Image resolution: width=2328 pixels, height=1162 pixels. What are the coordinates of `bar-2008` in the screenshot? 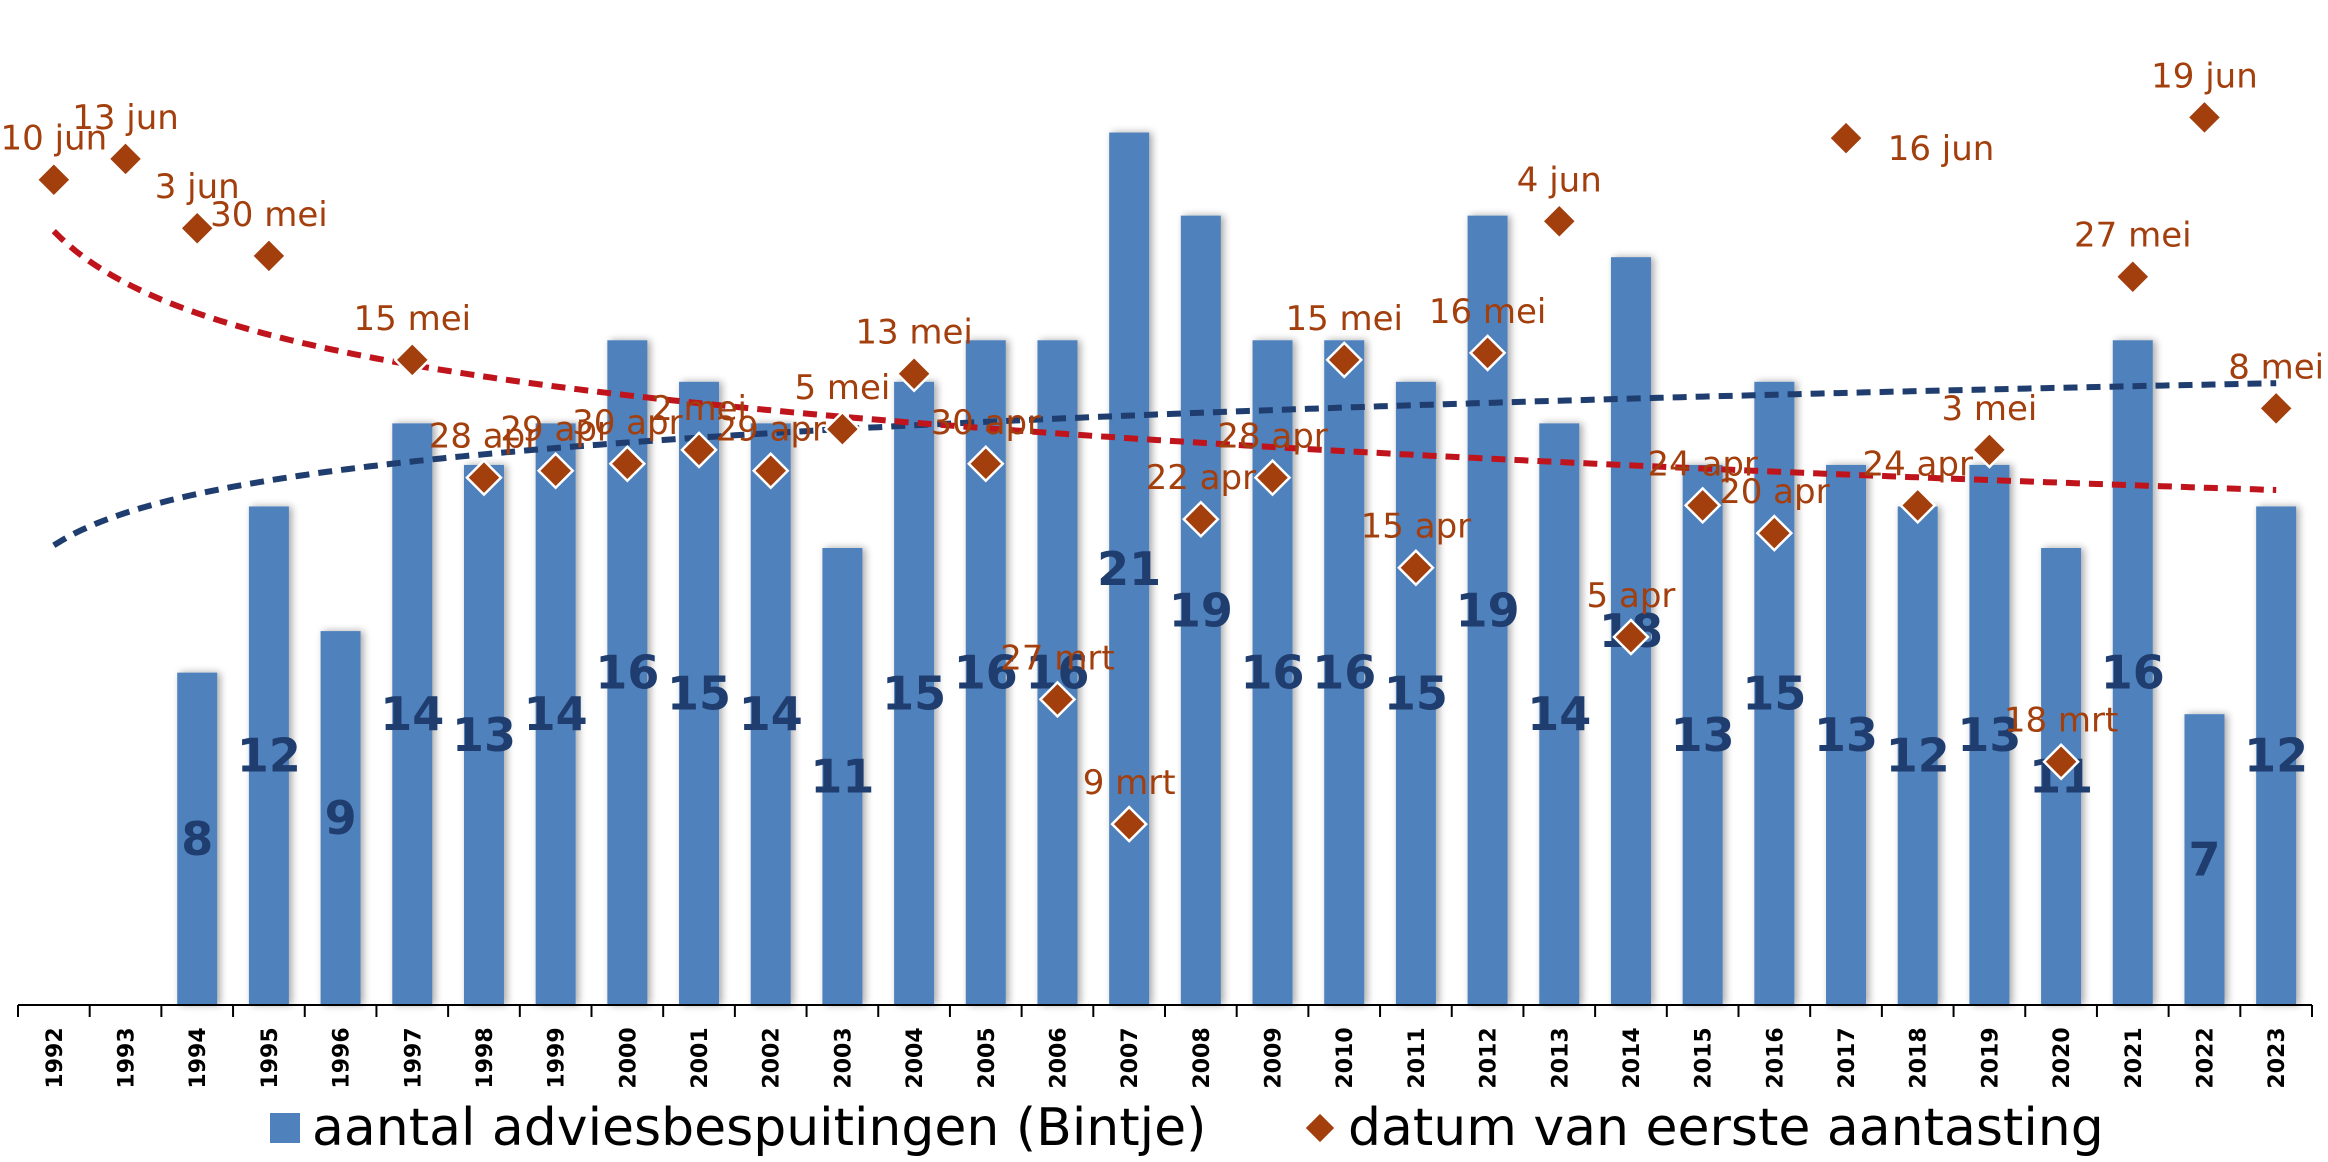 It's located at (1200, 610).